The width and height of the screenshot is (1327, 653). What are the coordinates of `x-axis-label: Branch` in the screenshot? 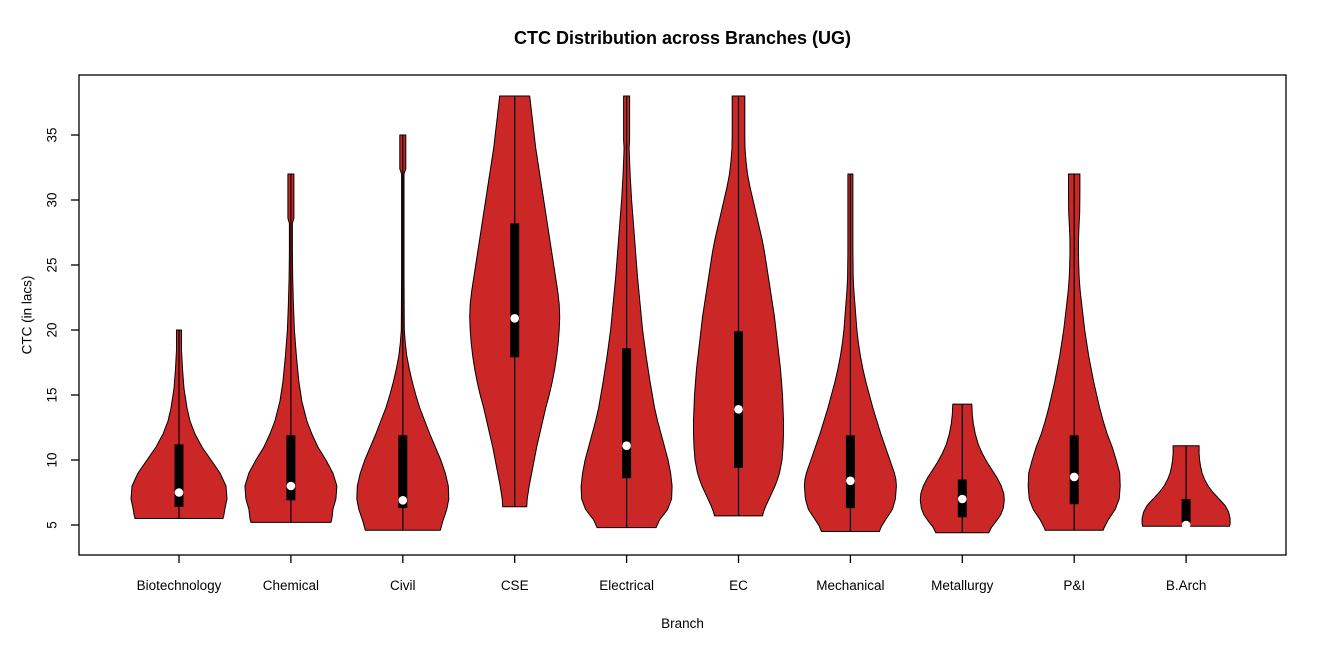 It's located at (682, 623).